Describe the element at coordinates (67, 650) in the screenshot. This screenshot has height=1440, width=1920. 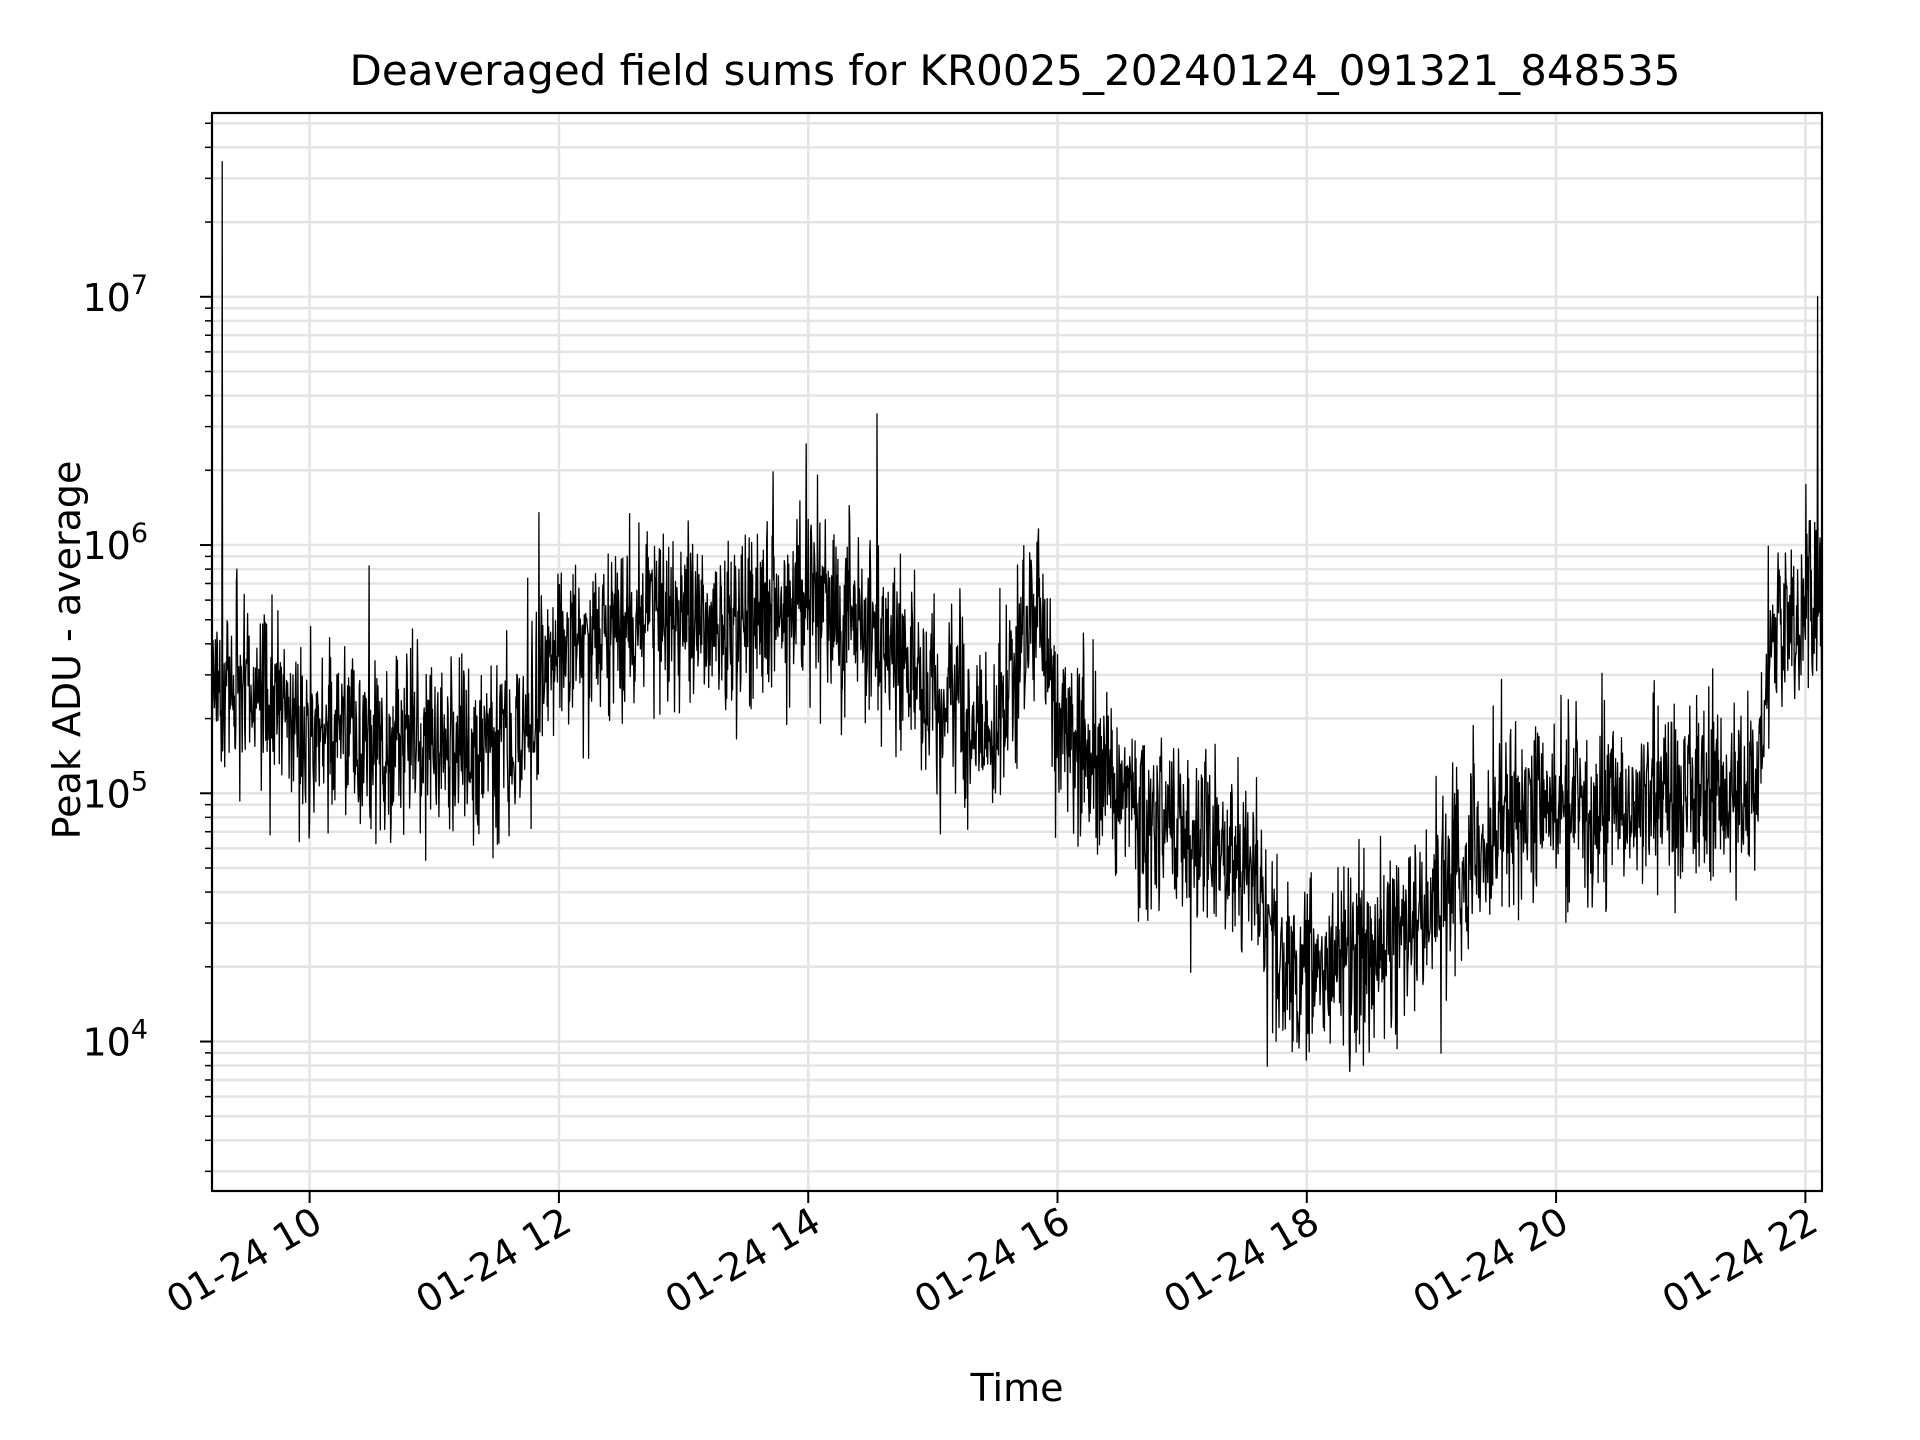
I see `y-axis-label: Peak ADU - average` at that location.